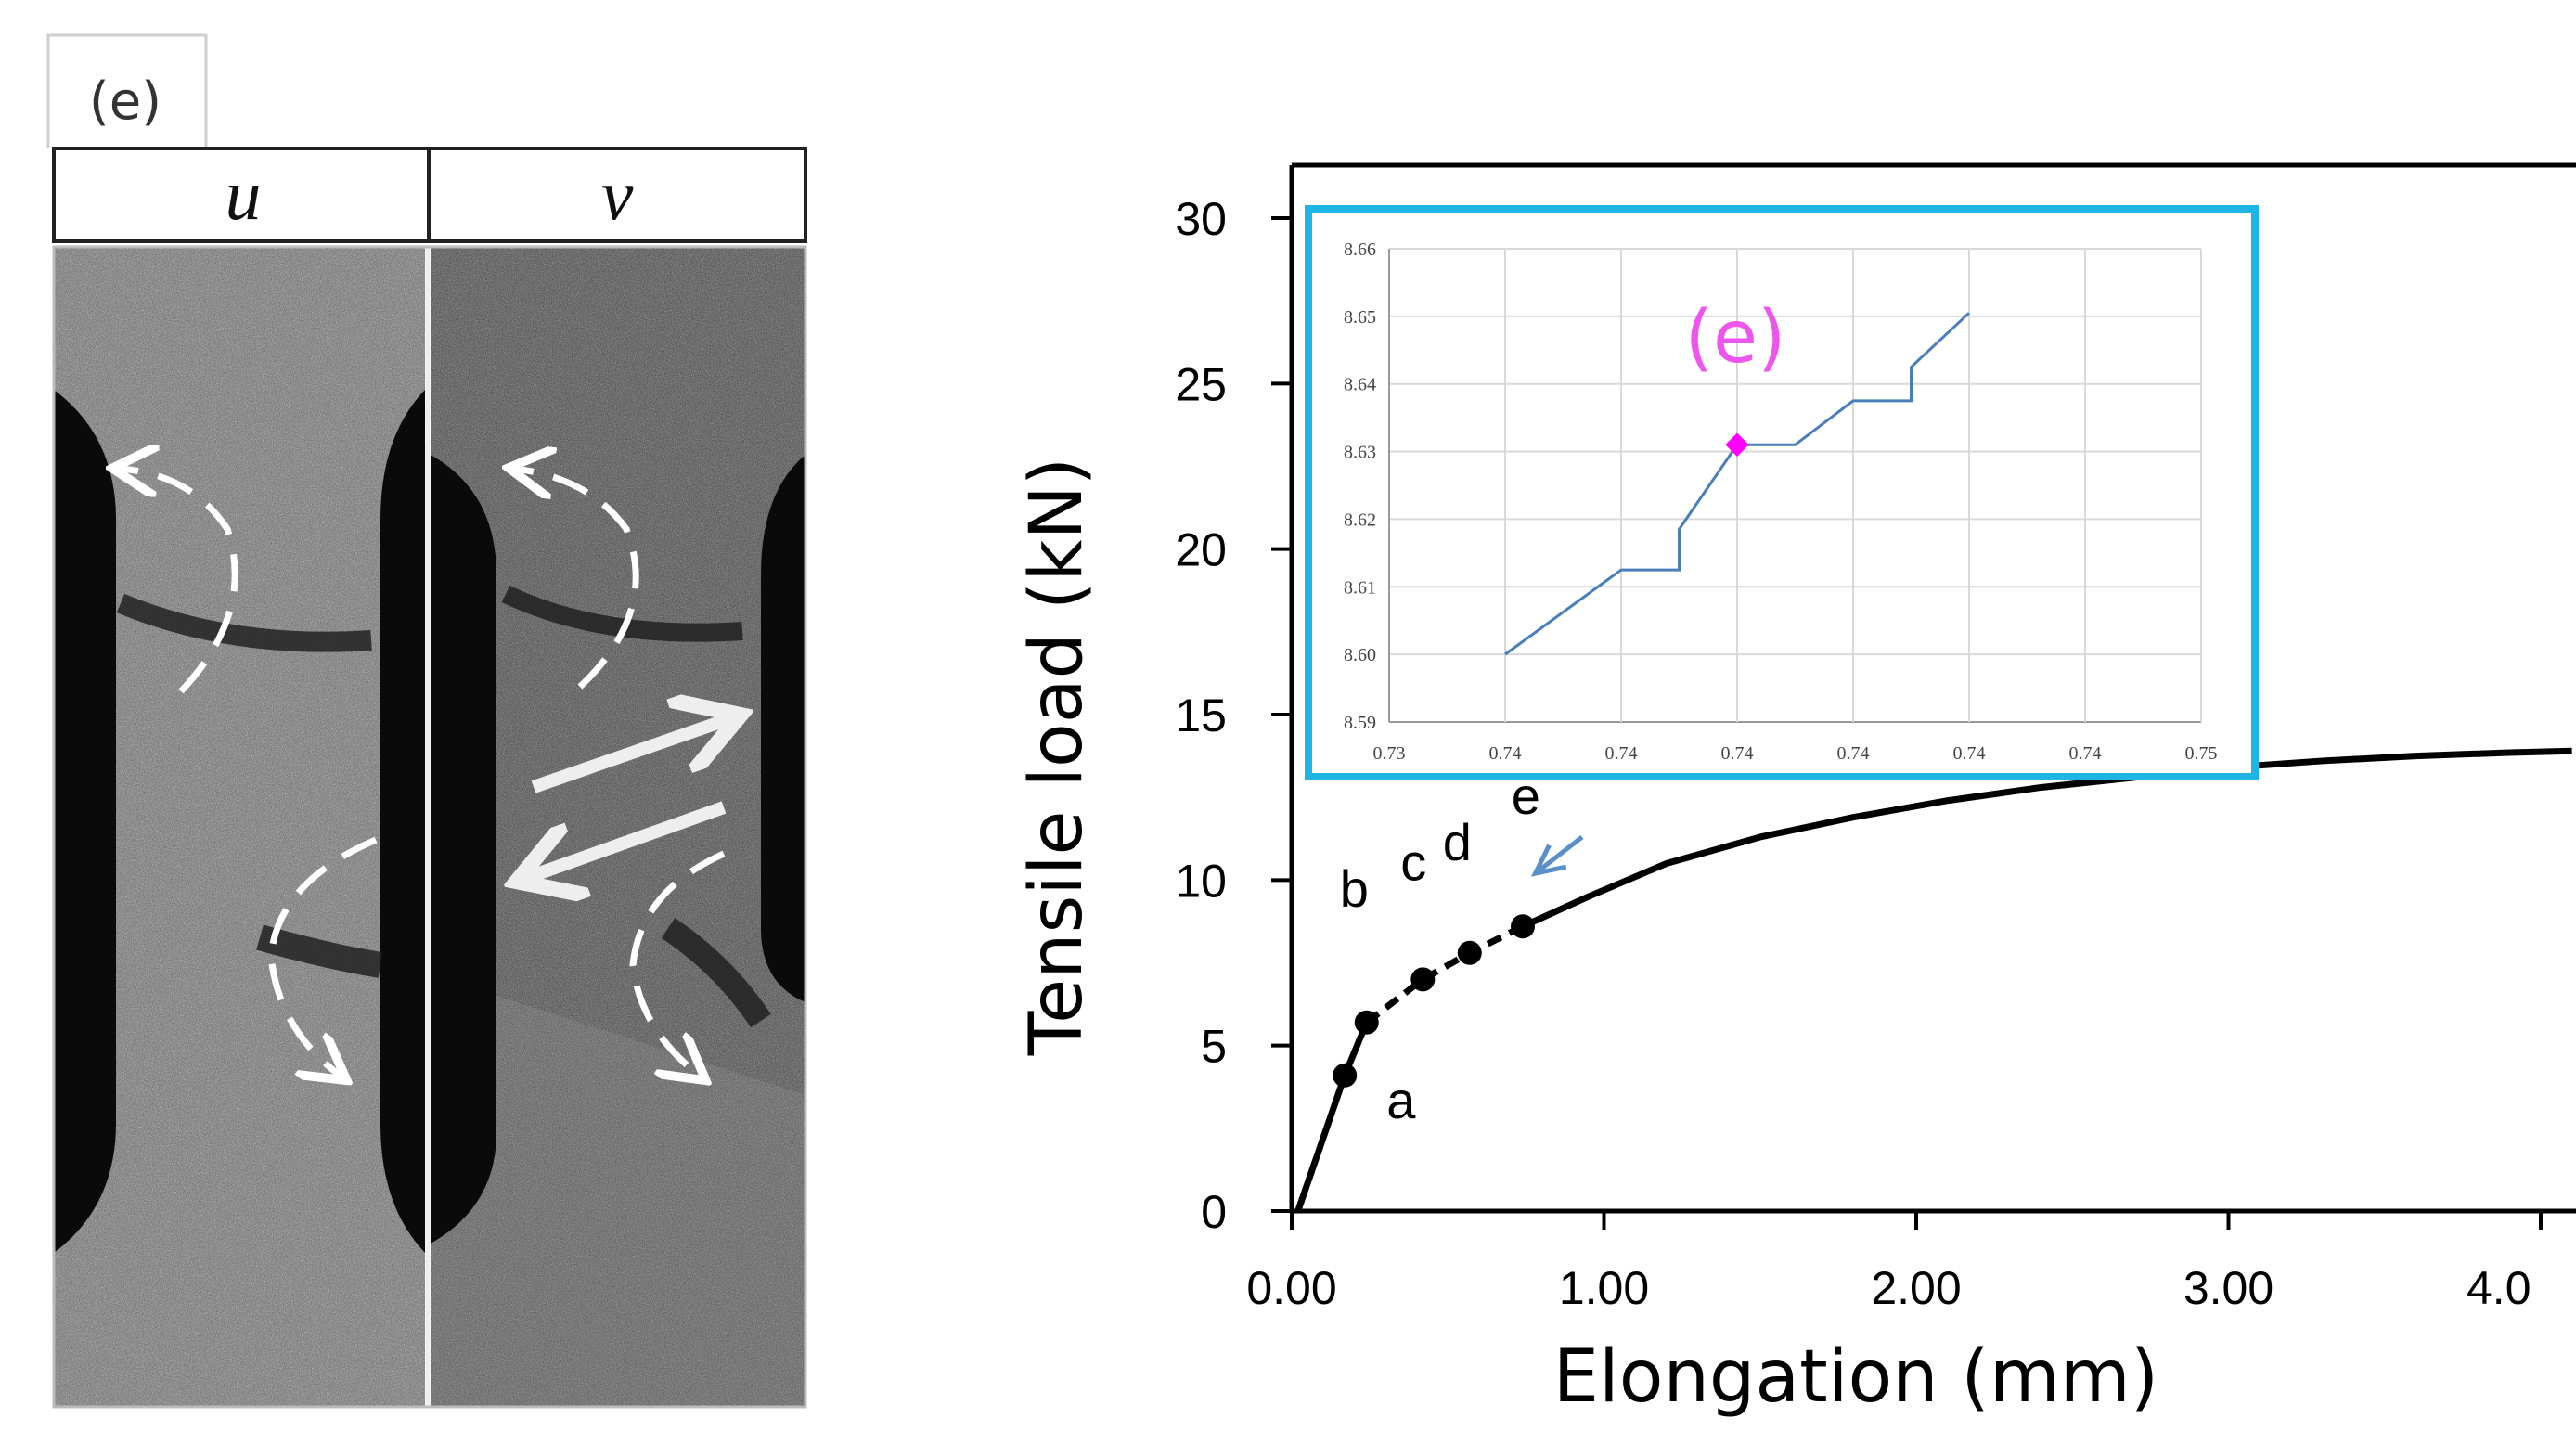  I want to click on inset-x-tick-label: 0.75, so click(2201, 753).